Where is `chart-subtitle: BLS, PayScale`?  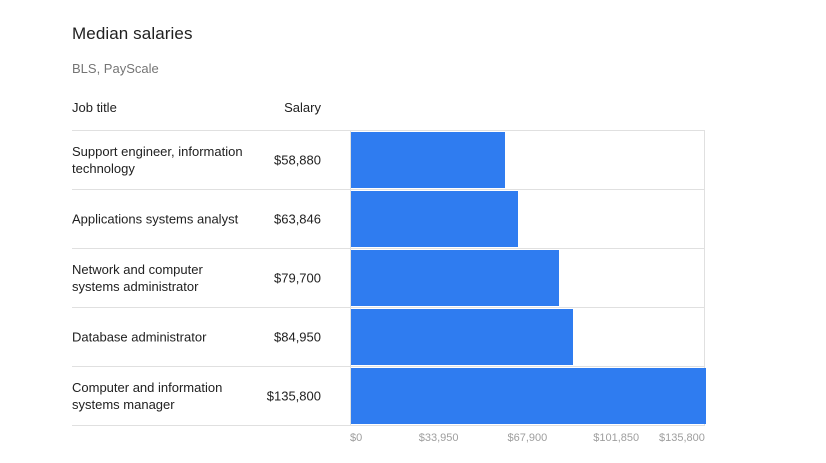 chart-subtitle: BLS, PayScale is located at coordinates (115, 68).